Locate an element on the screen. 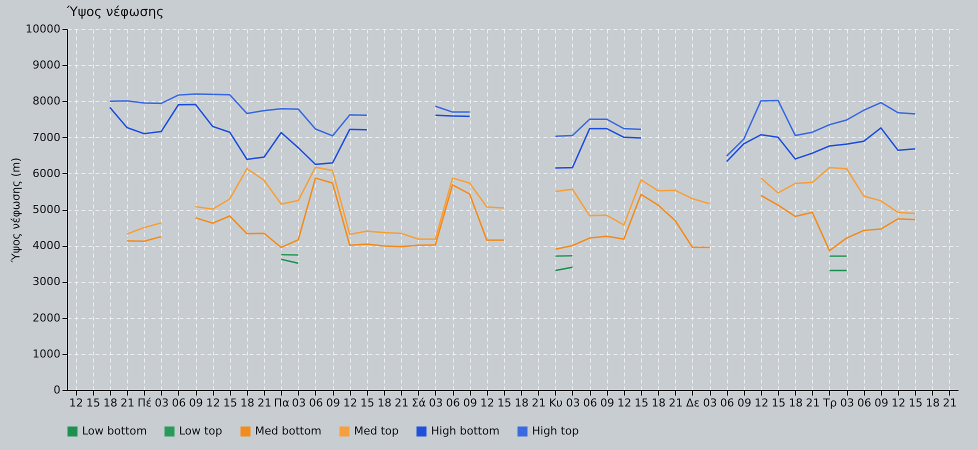 This screenshot has width=978, height=450. y-tick-label: 5000 is located at coordinates (46, 209).